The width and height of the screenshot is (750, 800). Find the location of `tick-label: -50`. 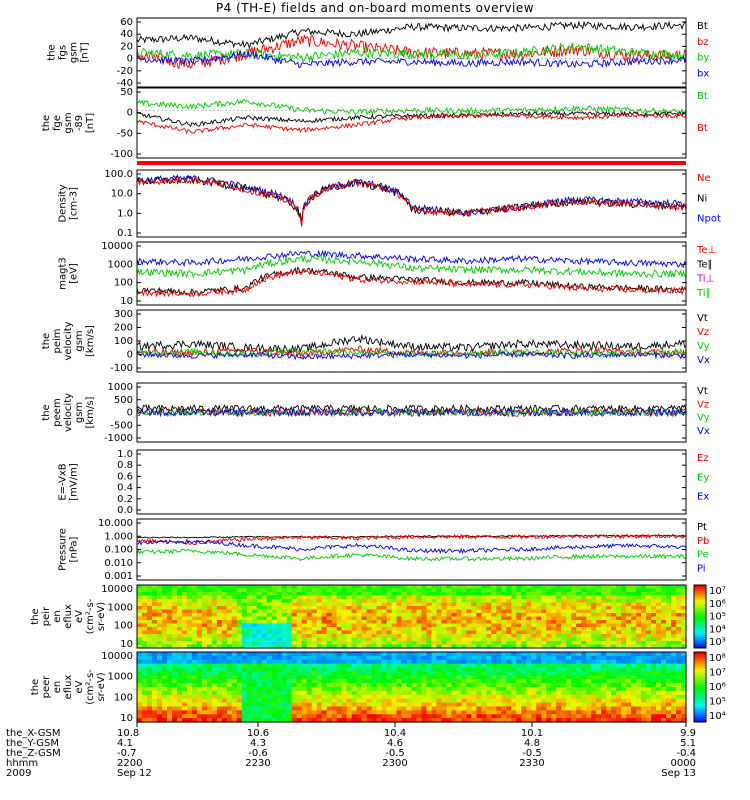

tick-label: -50 is located at coordinates (125, 133).